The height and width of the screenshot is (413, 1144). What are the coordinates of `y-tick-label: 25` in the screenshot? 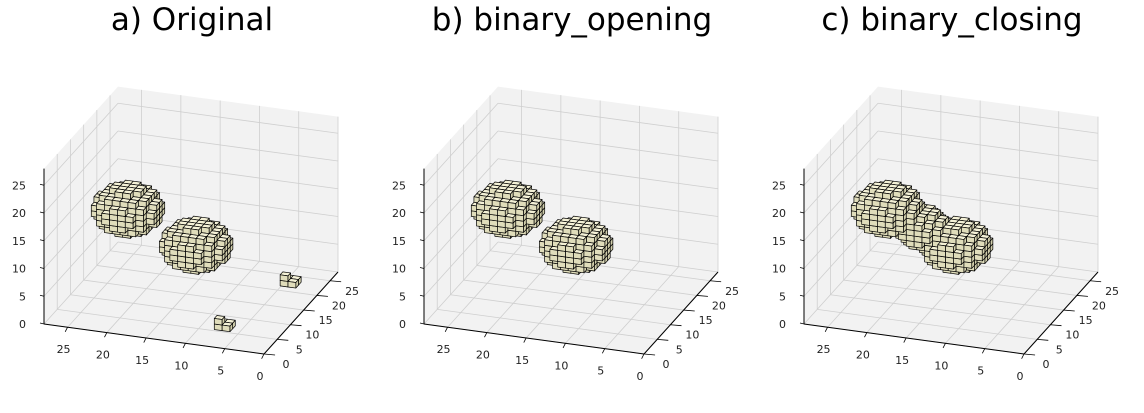 It's located at (444, 349).